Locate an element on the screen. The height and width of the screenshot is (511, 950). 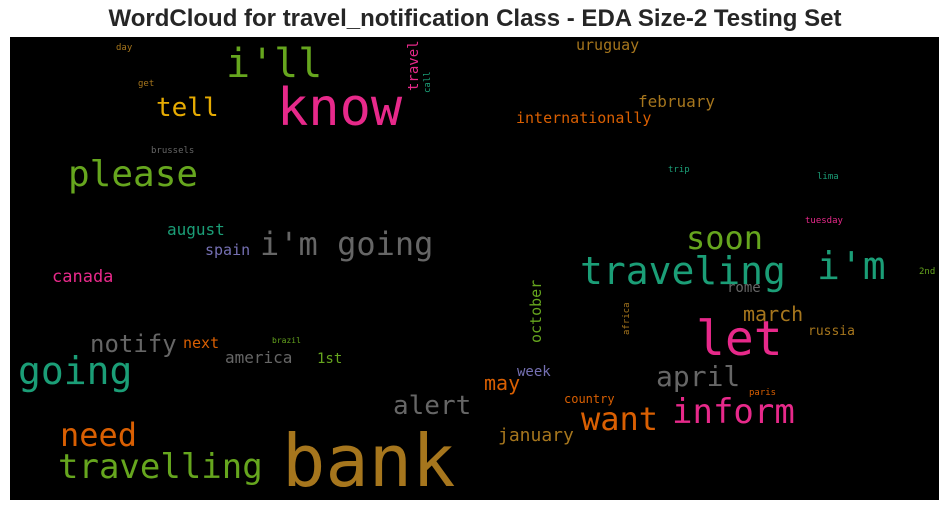
word-april: april is located at coordinates (698, 376).